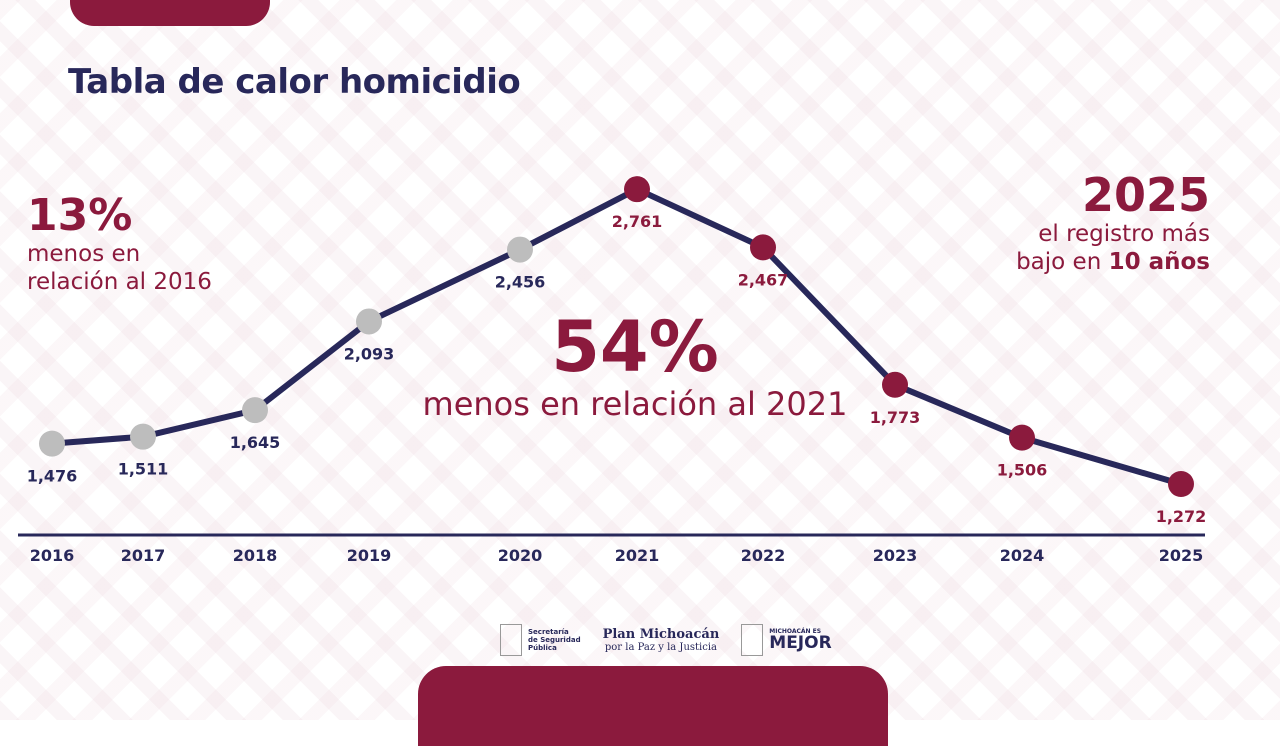 Image resolution: width=1280 pixels, height=746 pixels. I want to click on plan-line2: por la Paz y la Justicia, so click(660, 647).